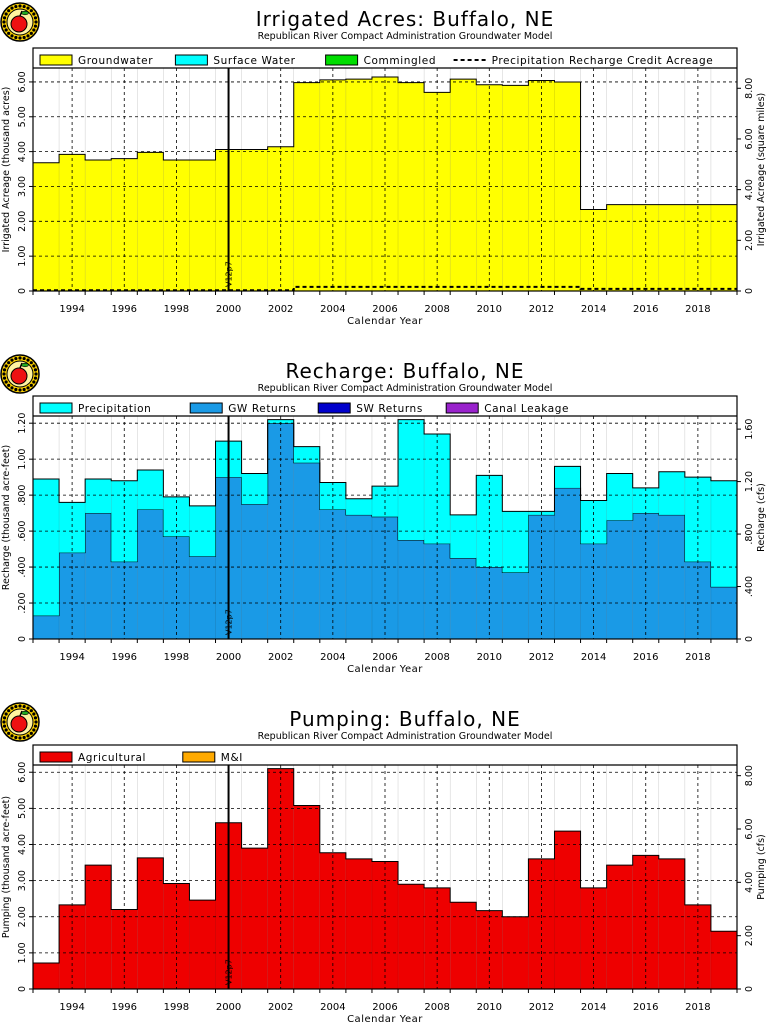 This screenshot has width=768, height=1028. Describe the element at coordinates (404, 371) in the screenshot. I see `chart-title: Recharge: Buffalo, NE` at that location.